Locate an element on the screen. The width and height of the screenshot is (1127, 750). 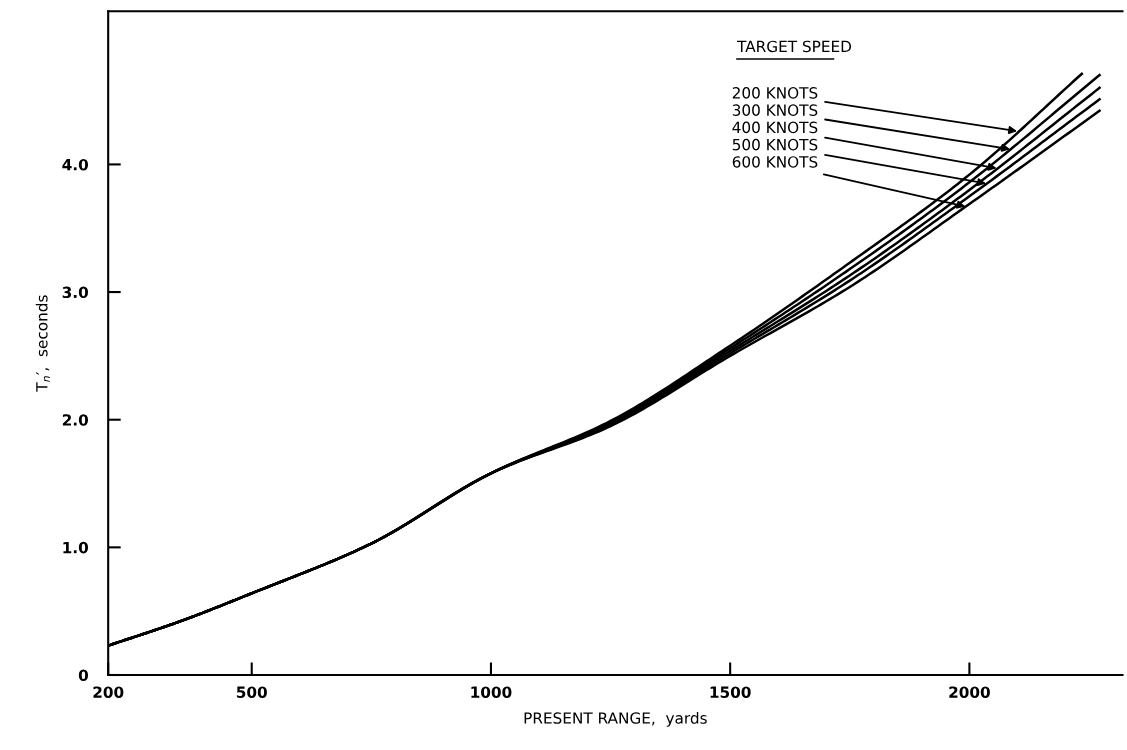
annotation: 500 KNOTS is located at coordinates (775, 144).